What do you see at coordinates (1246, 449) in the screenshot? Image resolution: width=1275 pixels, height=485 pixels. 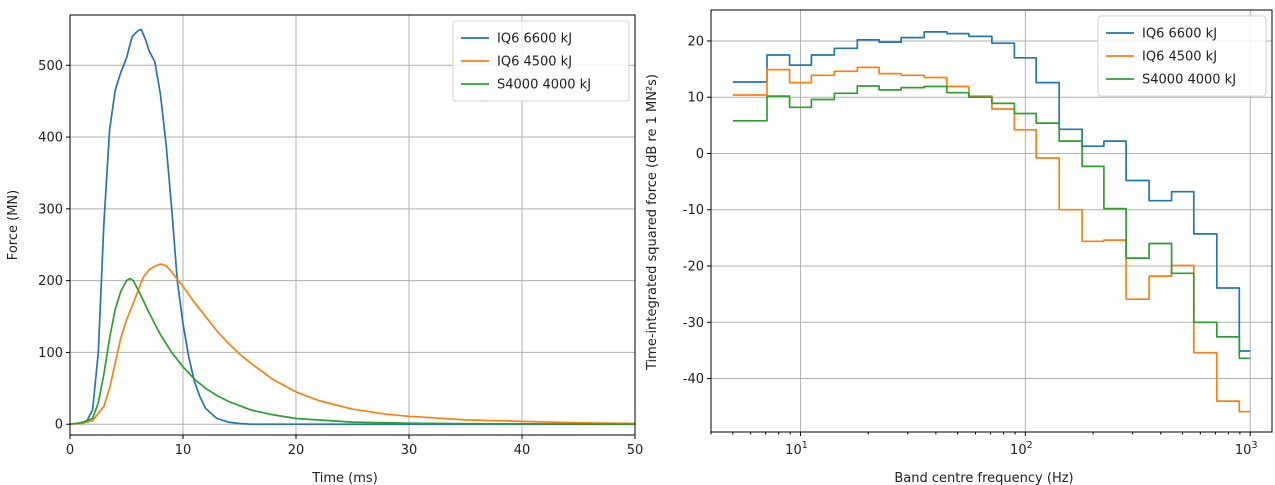 I see `right-x-tick-label: 10³` at bounding box center [1246, 449].